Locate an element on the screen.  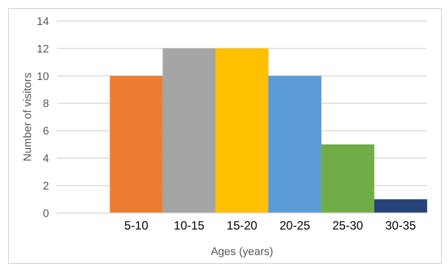
y-tick-label: 0 is located at coordinates (45, 214).